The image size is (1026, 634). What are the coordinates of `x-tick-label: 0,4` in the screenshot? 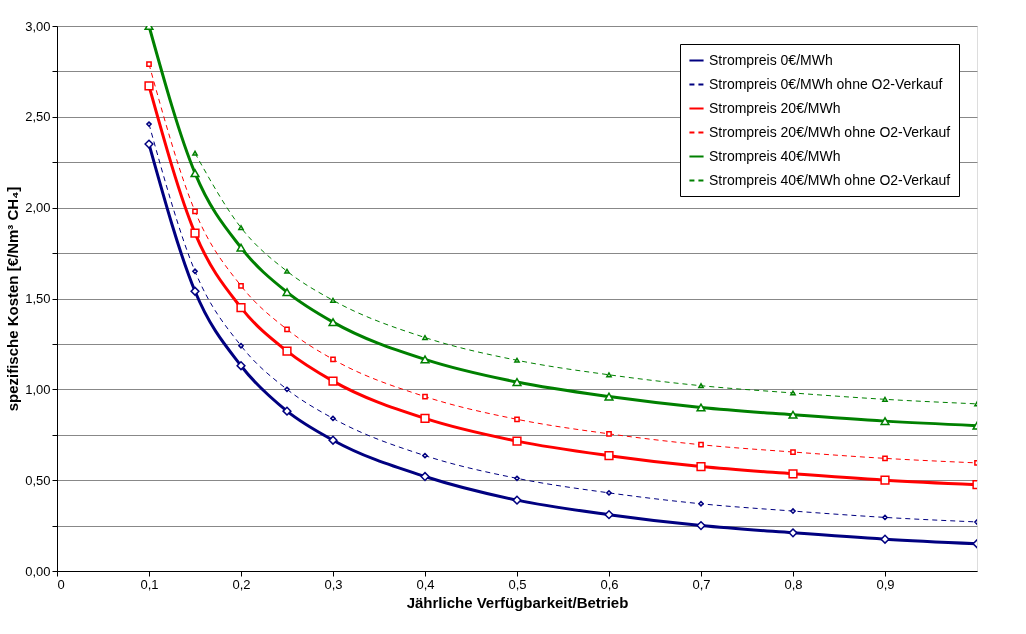 It's located at (425, 584).